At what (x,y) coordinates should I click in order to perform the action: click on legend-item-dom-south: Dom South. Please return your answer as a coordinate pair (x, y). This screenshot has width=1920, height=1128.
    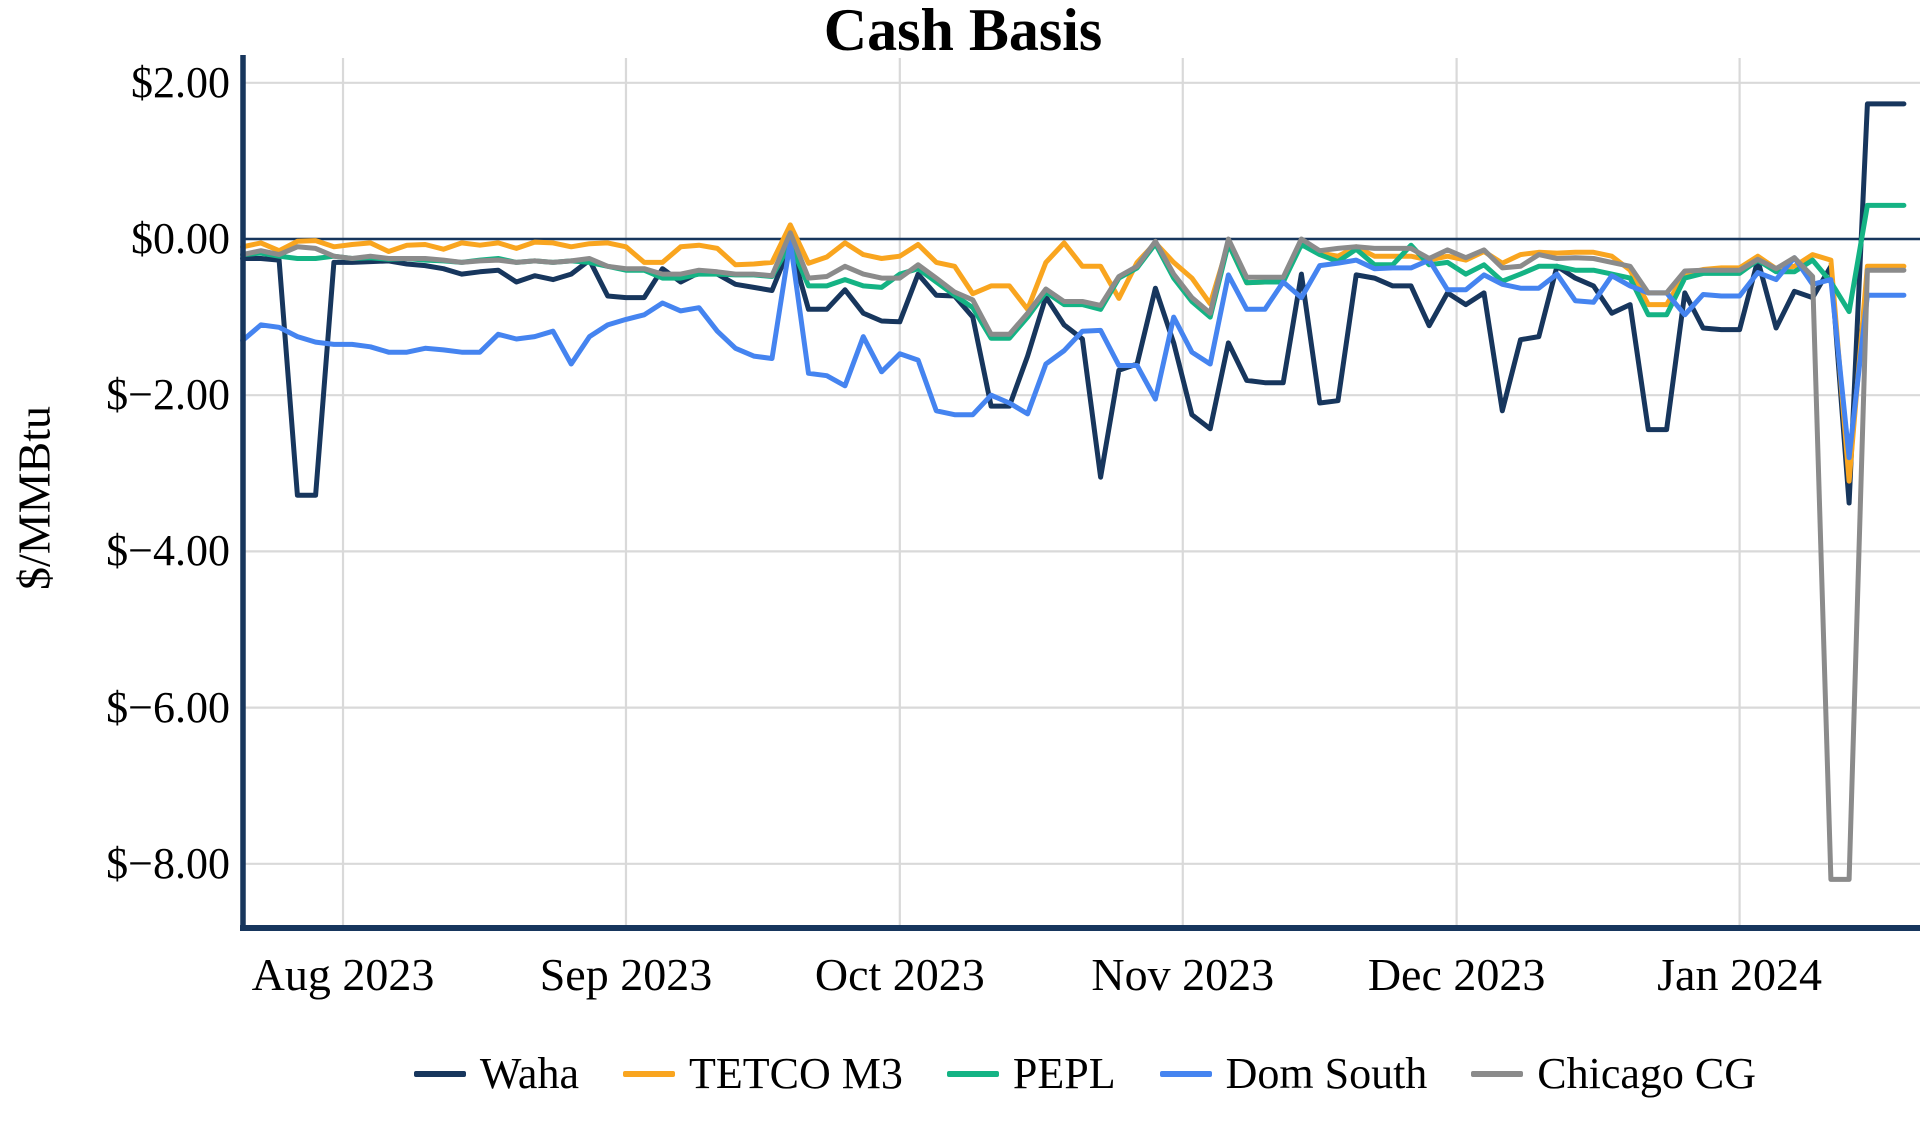
    Looking at the image, I should click on (1293, 1074).